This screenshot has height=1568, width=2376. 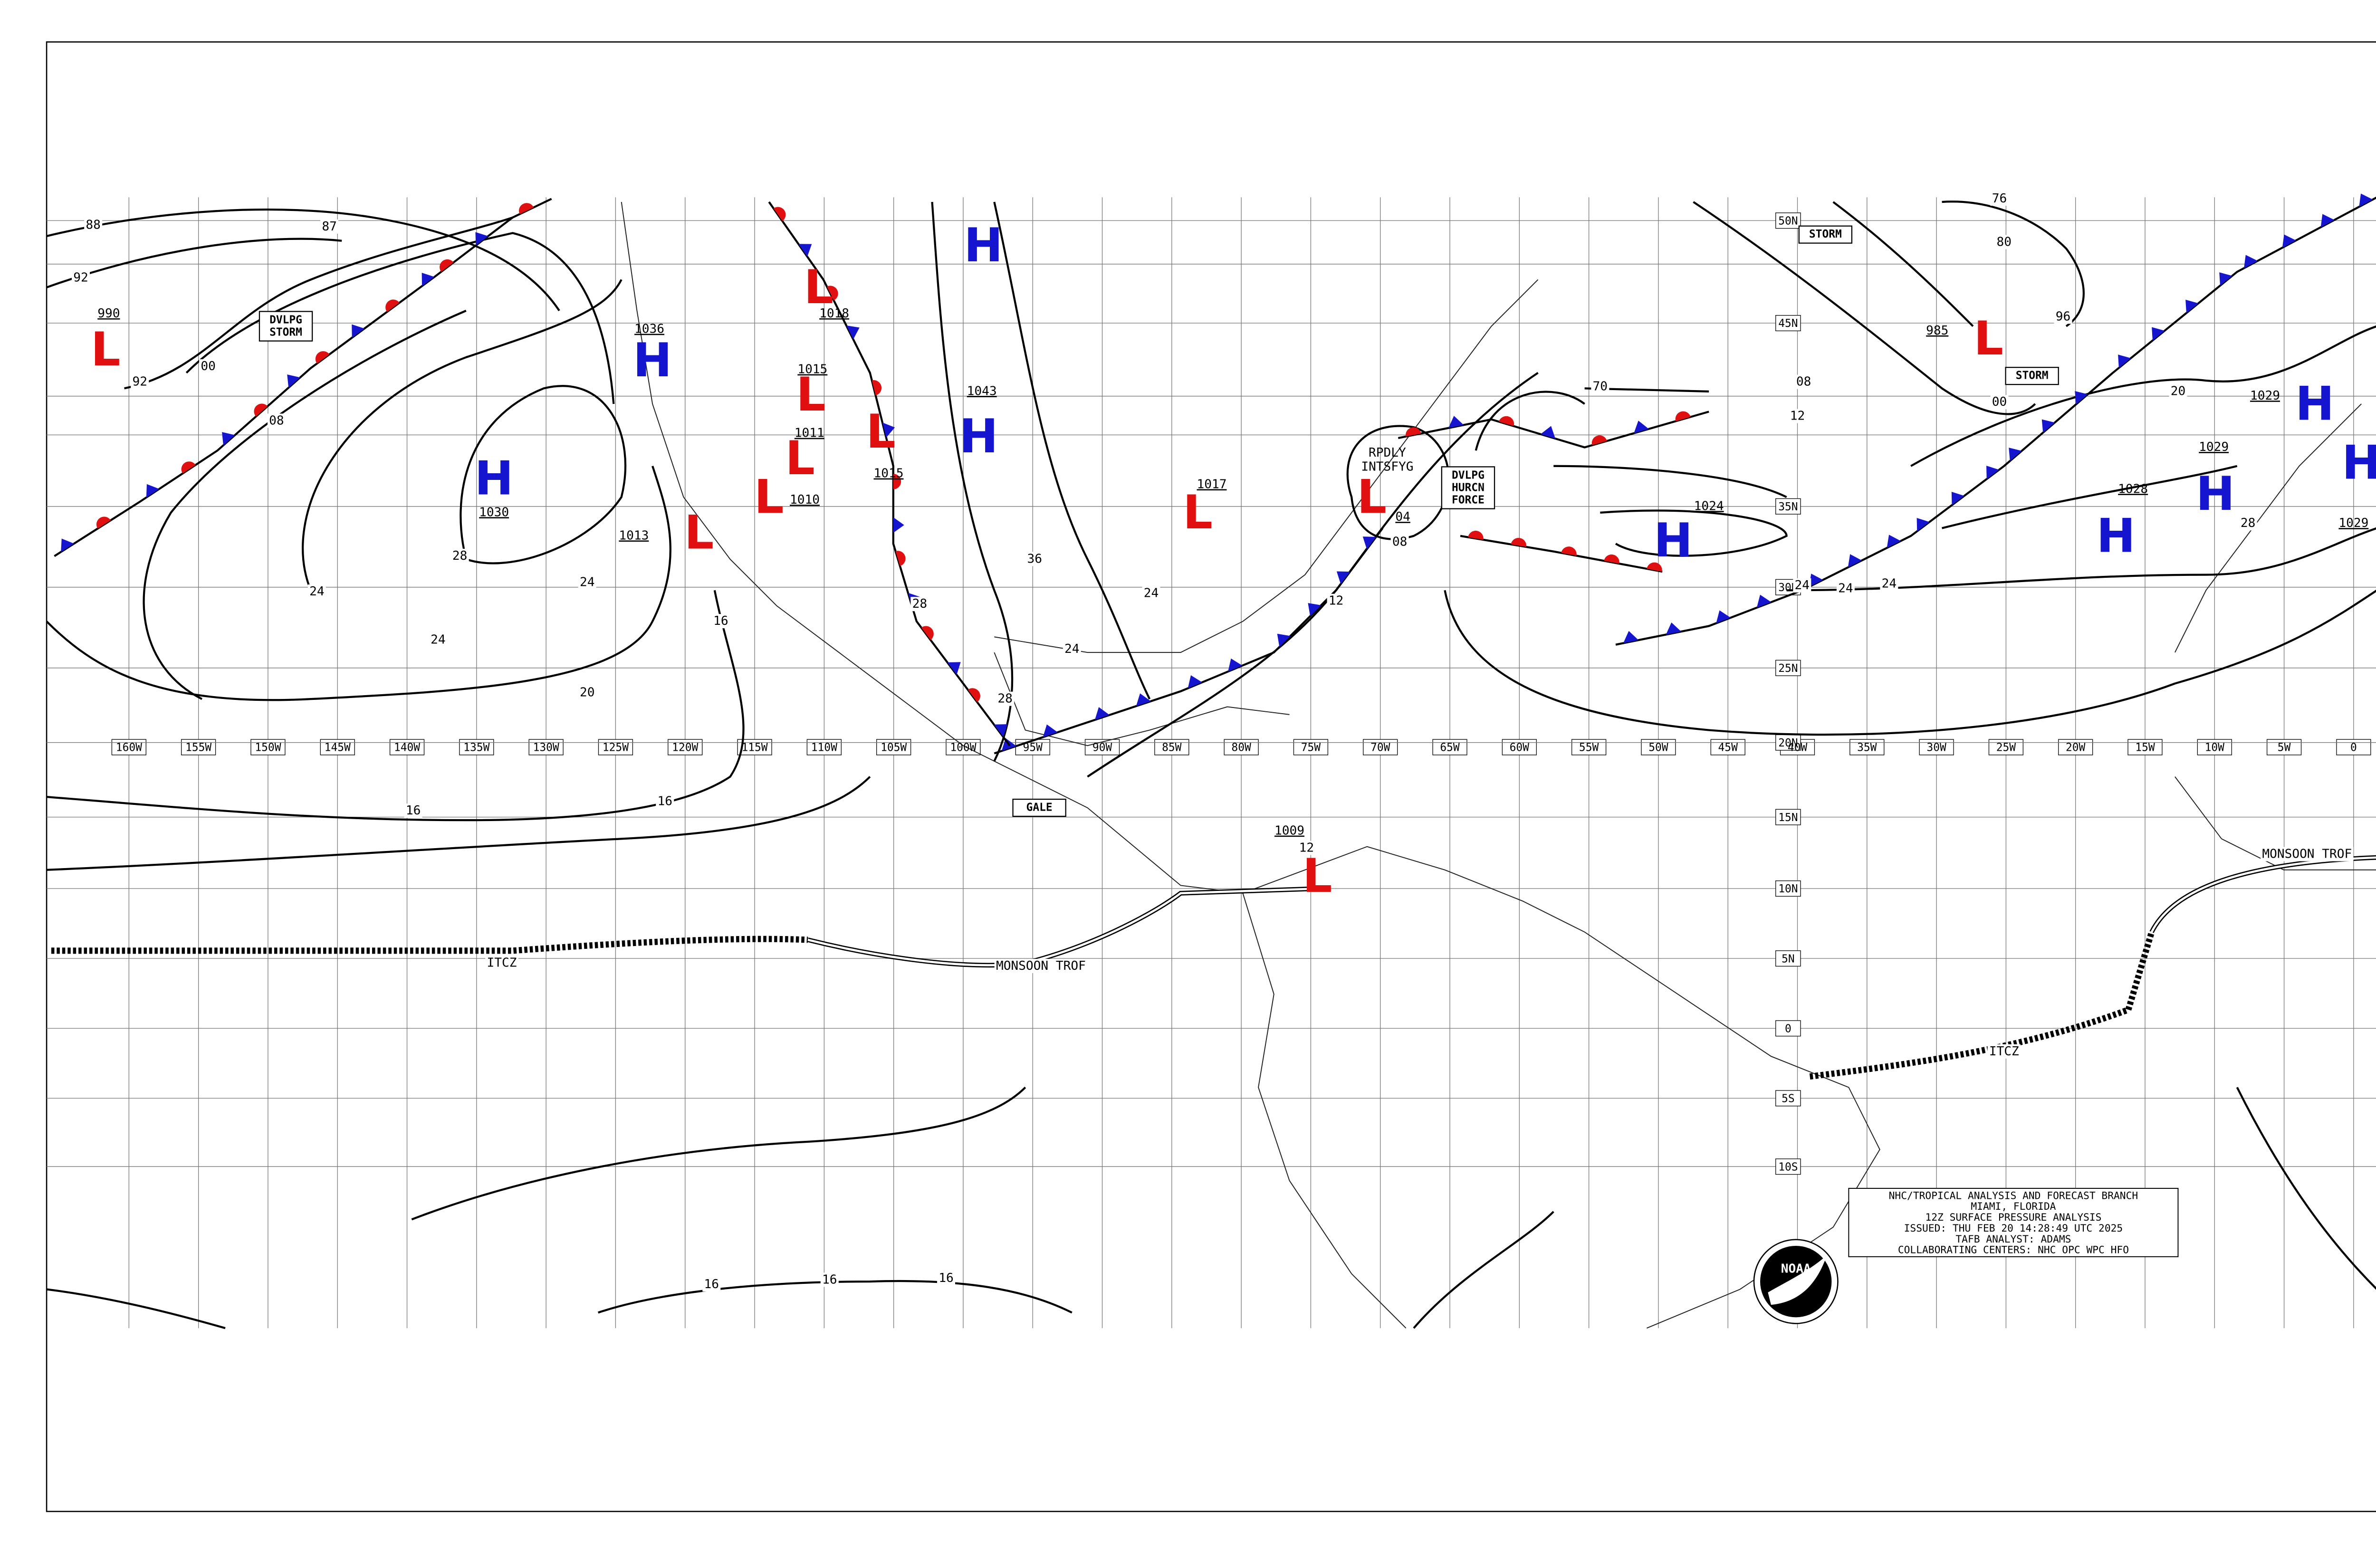 I want to click on longitude-label: 85W, so click(x=1172, y=748).